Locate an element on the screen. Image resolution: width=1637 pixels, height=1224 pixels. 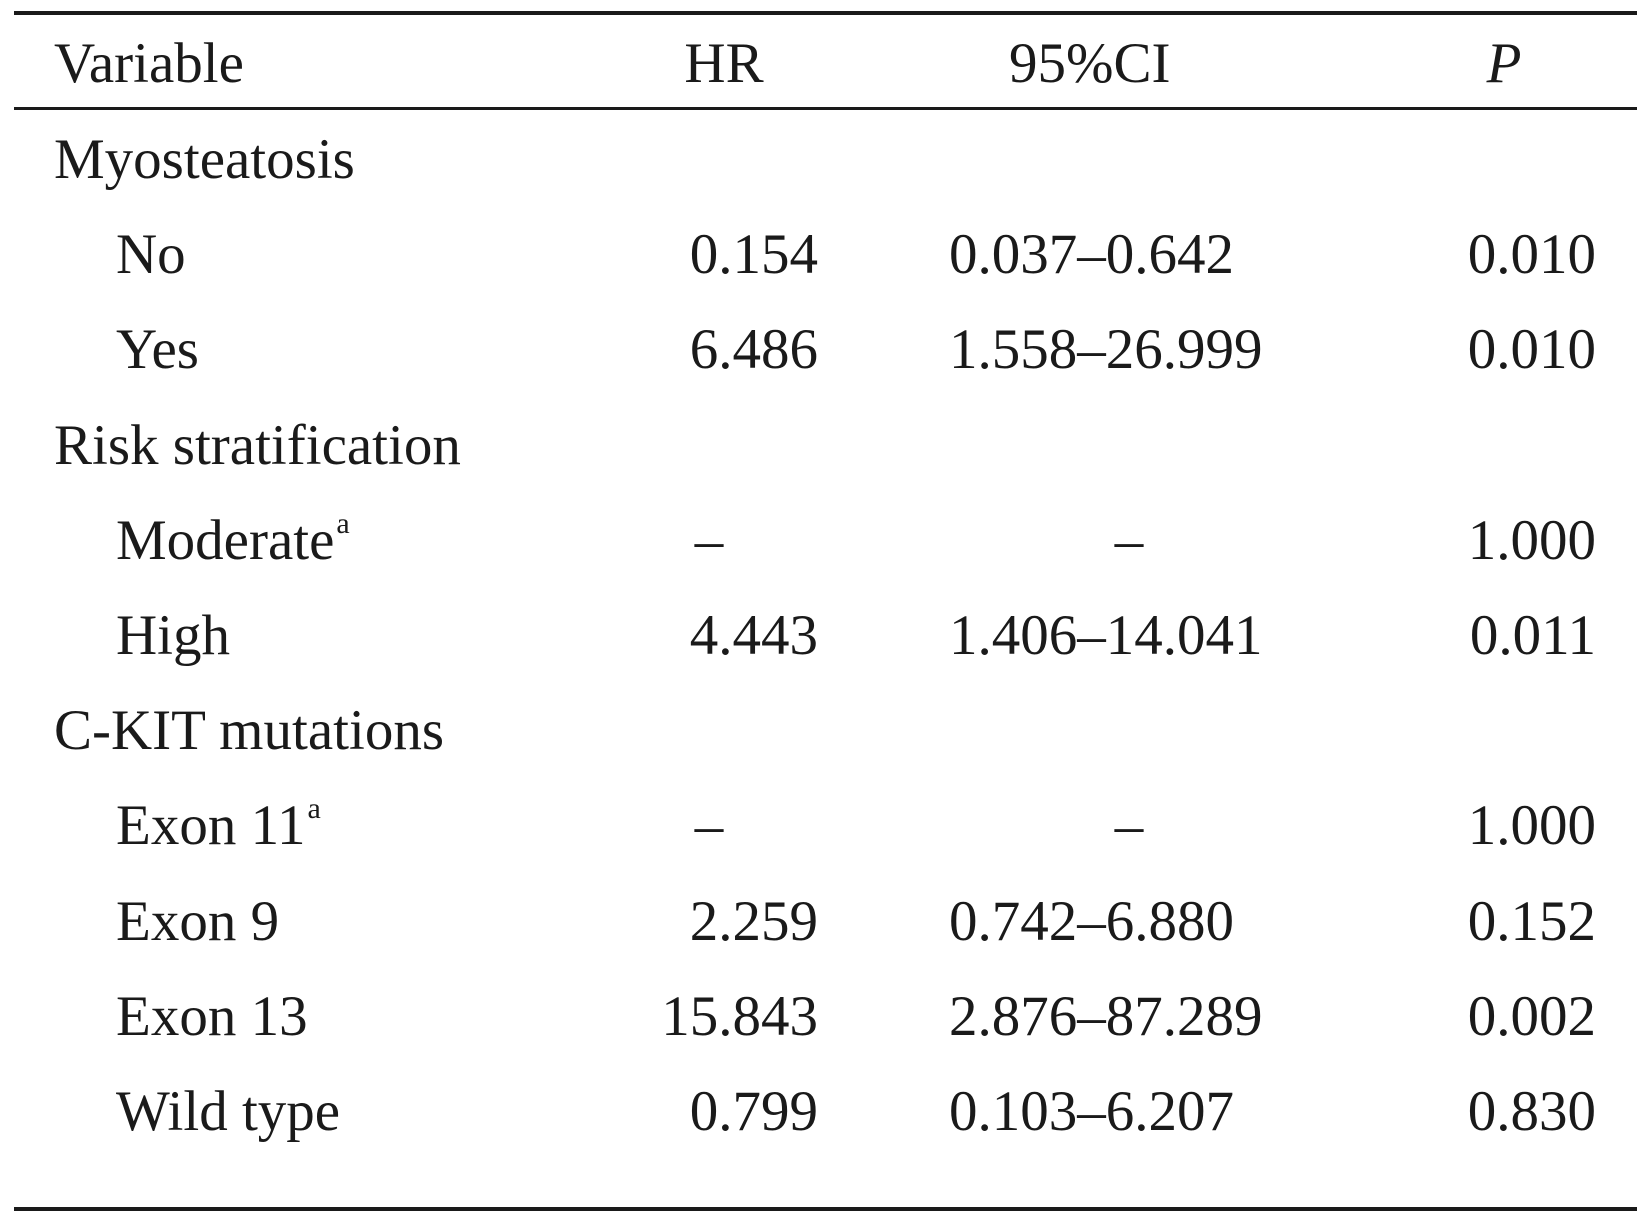
variable-label: High is located at coordinates (173, 635).